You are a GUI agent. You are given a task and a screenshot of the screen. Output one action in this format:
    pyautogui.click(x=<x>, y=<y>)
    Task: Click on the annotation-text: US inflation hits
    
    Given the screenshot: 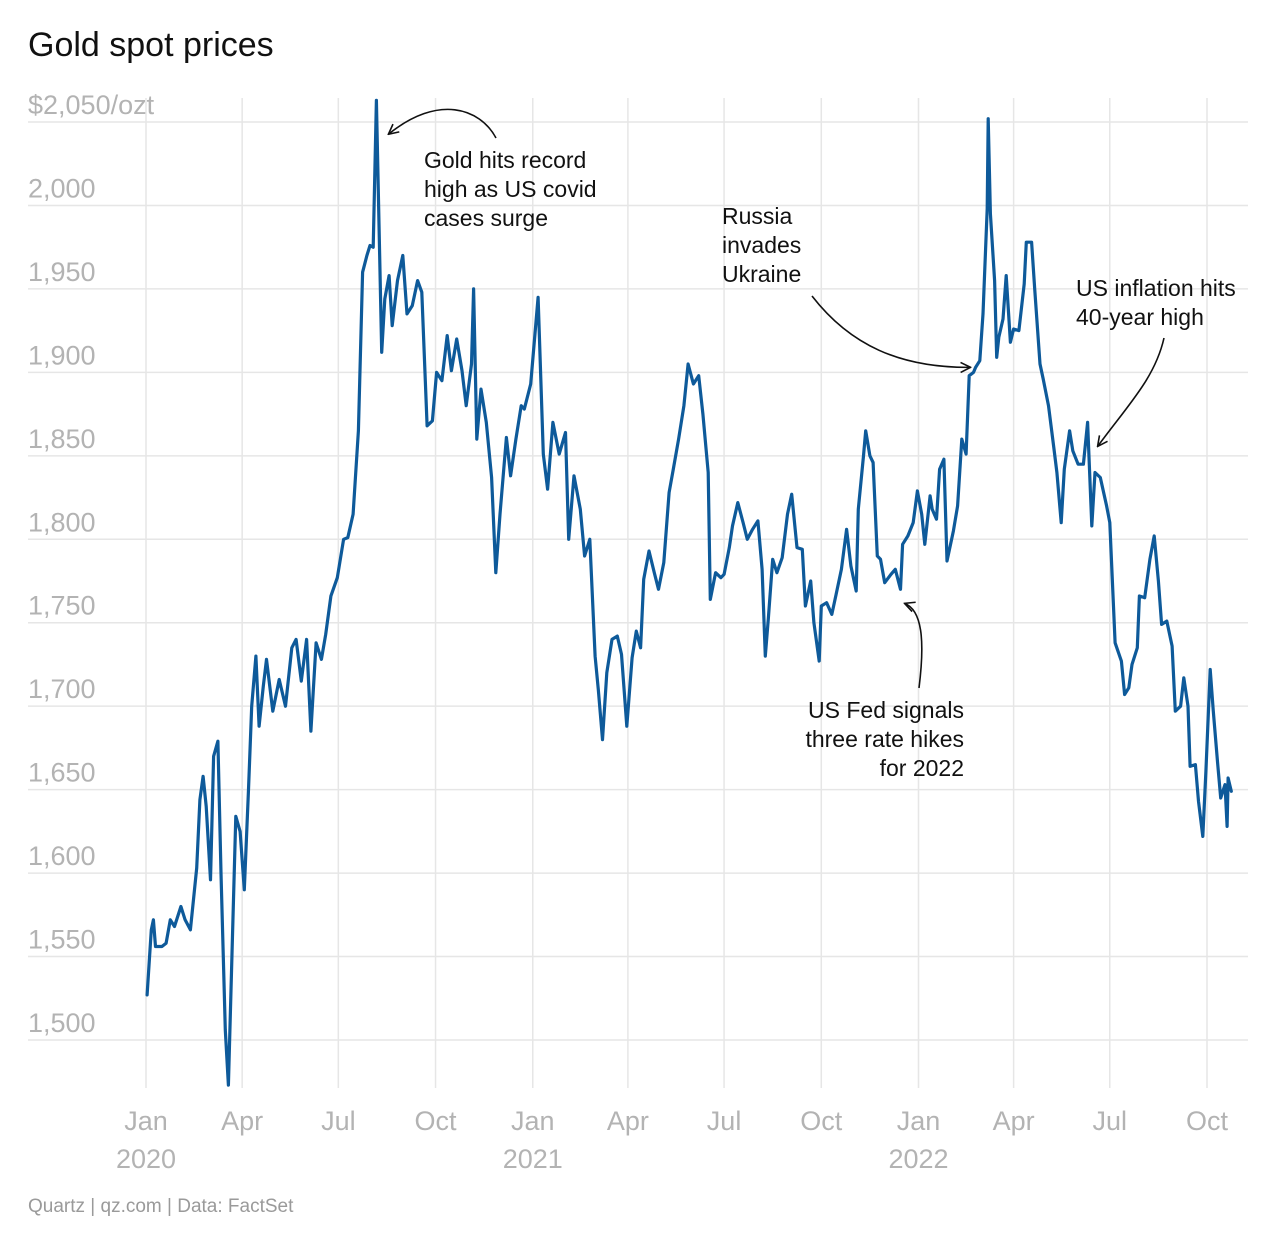 What is the action you would take?
    pyautogui.click(x=1156, y=288)
    